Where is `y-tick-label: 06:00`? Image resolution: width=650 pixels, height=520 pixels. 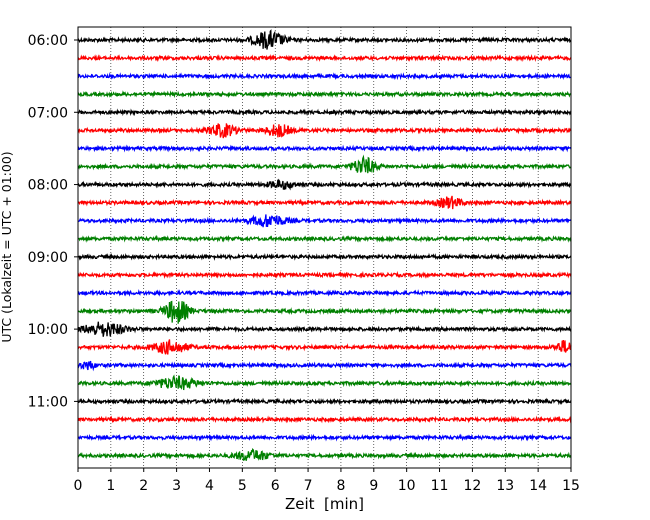
y-tick-label: 06:00 is located at coordinates (48, 41).